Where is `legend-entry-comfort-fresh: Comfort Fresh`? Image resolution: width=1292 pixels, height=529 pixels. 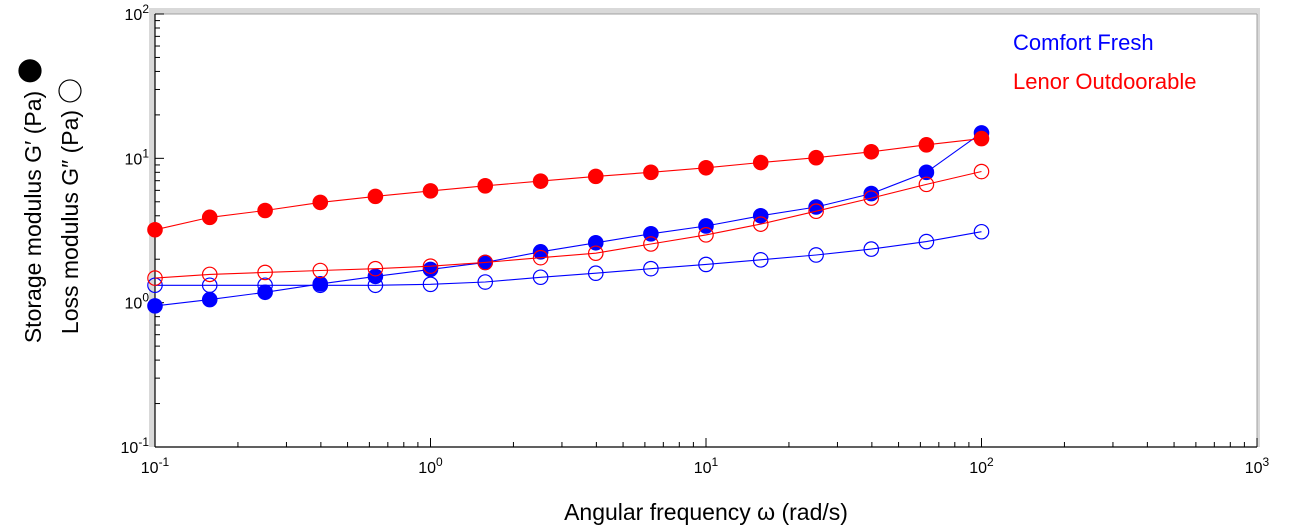 legend-entry-comfort-fresh: Comfort Fresh is located at coordinates (1083, 42).